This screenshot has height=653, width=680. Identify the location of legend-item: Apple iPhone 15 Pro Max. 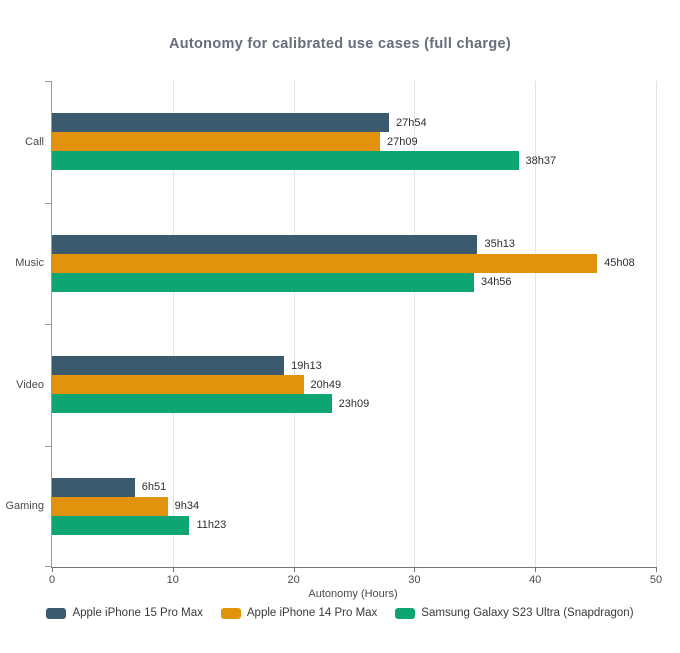
(124, 613).